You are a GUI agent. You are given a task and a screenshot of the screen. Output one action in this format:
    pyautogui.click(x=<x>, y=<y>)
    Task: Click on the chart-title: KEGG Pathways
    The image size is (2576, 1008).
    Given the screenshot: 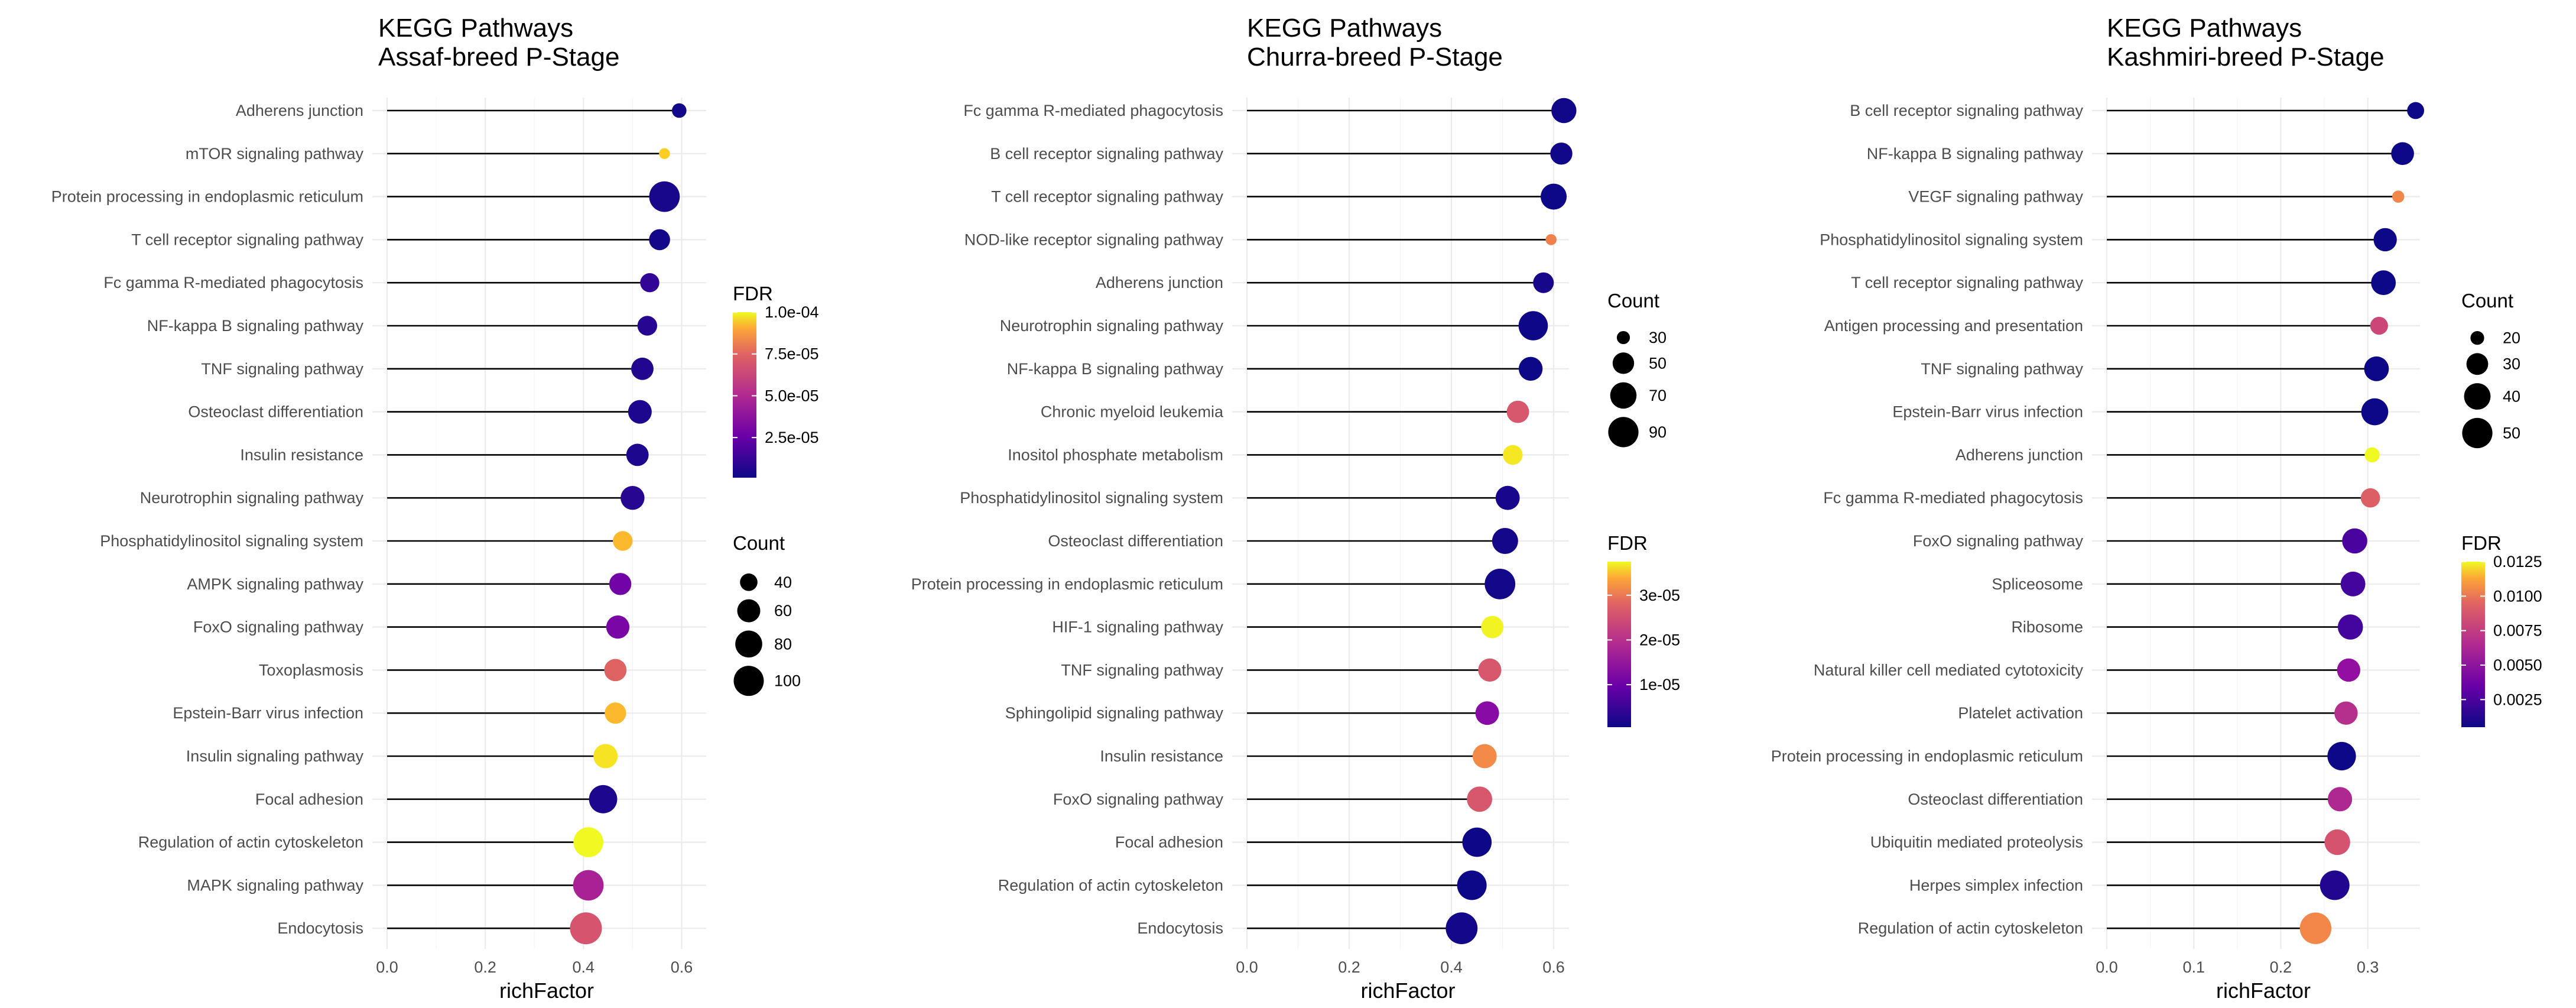 What is the action you would take?
    pyautogui.click(x=1344, y=28)
    